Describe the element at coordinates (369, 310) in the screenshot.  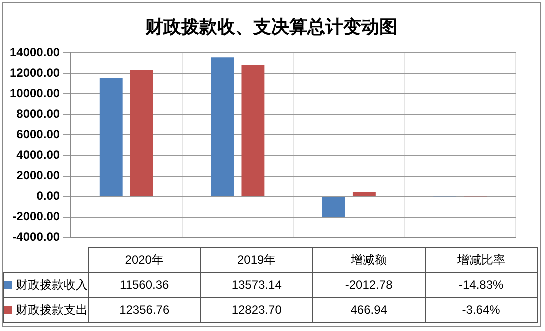
I see `data-label: 466.94` at that location.